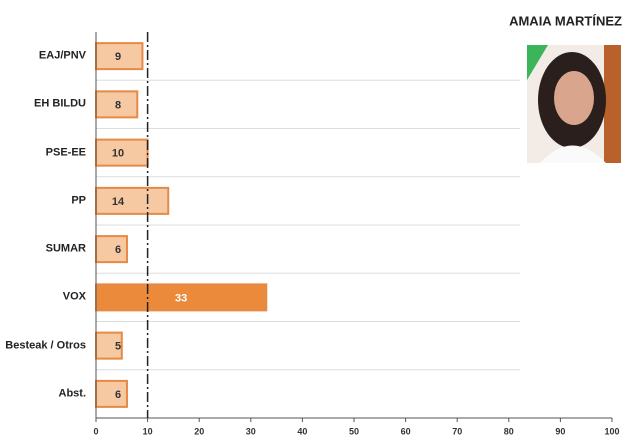 The height and width of the screenshot is (439, 631). What do you see at coordinates (251, 431) in the screenshot?
I see `x-tick-label: 30` at bounding box center [251, 431].